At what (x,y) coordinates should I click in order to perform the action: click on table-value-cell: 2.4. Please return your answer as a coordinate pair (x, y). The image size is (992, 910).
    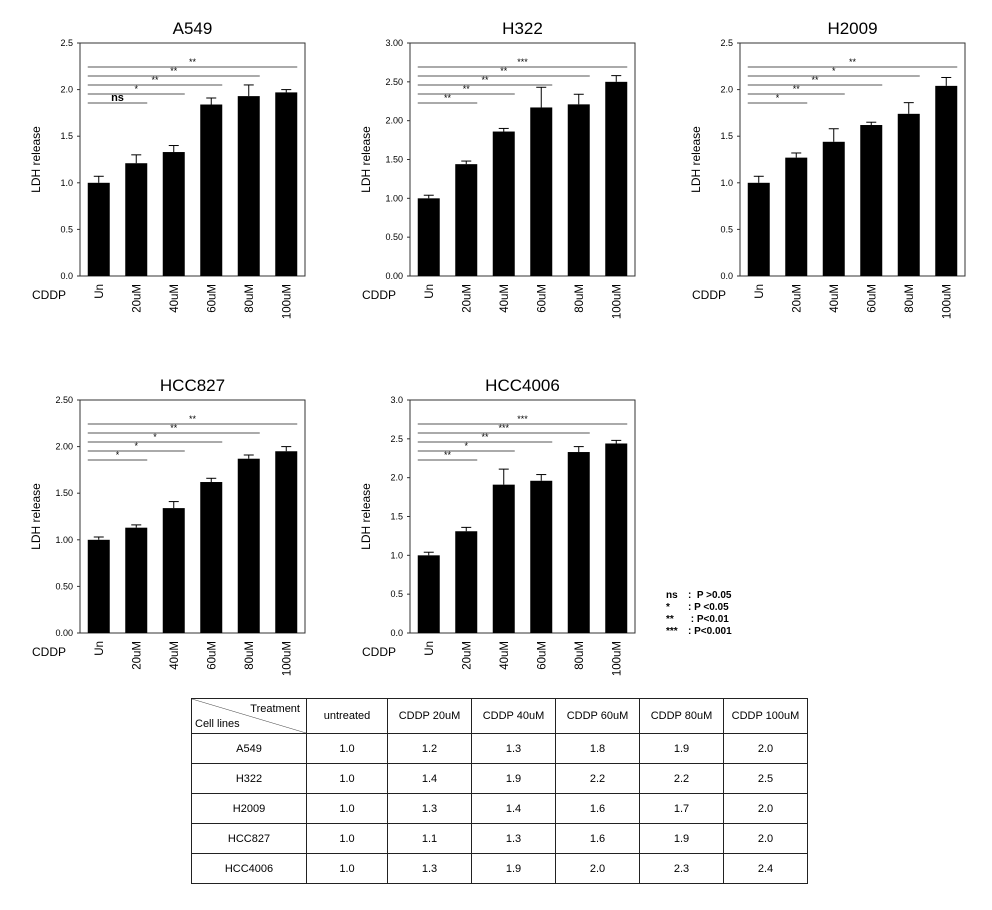
    Looking at the image, I should click on (765, 868).